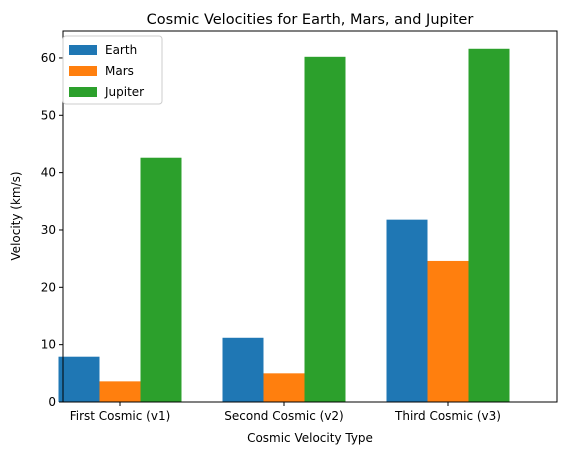 The width and height of the screenshot is (562, 455). What do you see at coordinates (48, 287) in the screenshot?
I see `y-tick-label: 20` at bounding box center [48, 287].